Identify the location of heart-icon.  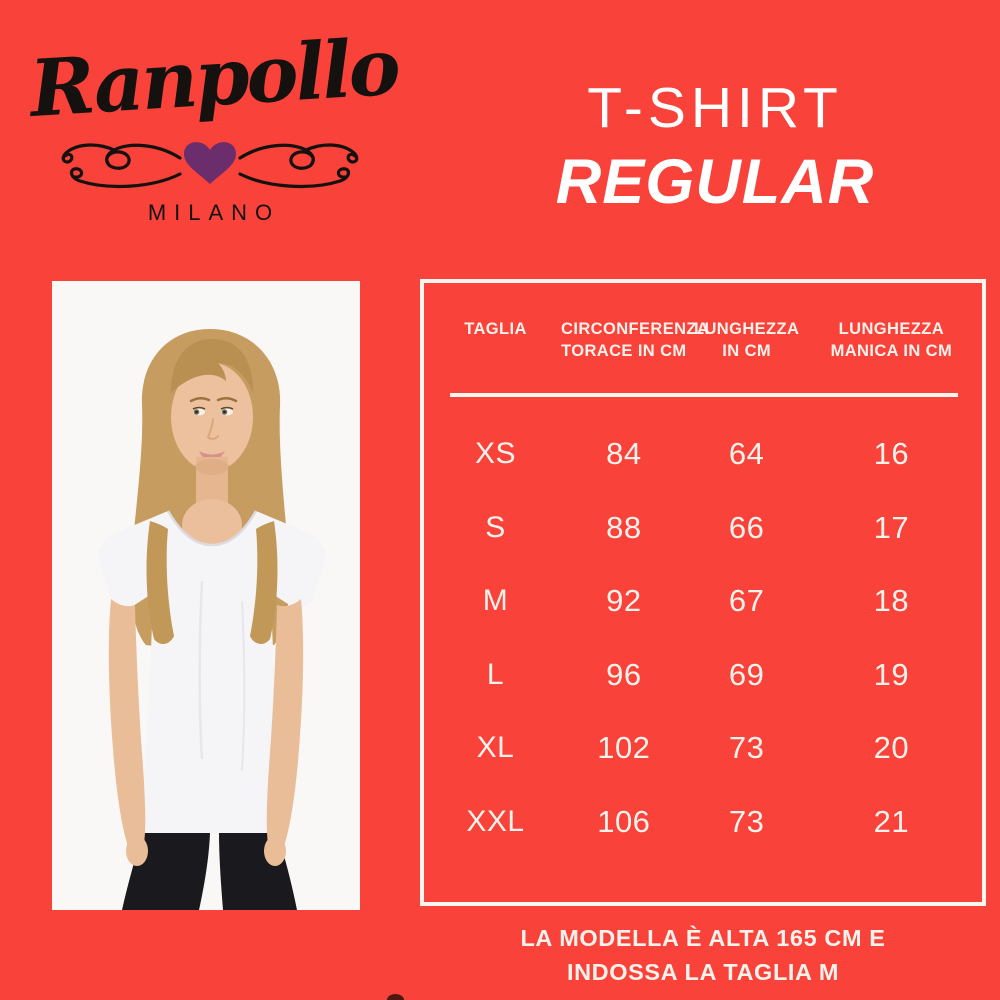
(210, 162).